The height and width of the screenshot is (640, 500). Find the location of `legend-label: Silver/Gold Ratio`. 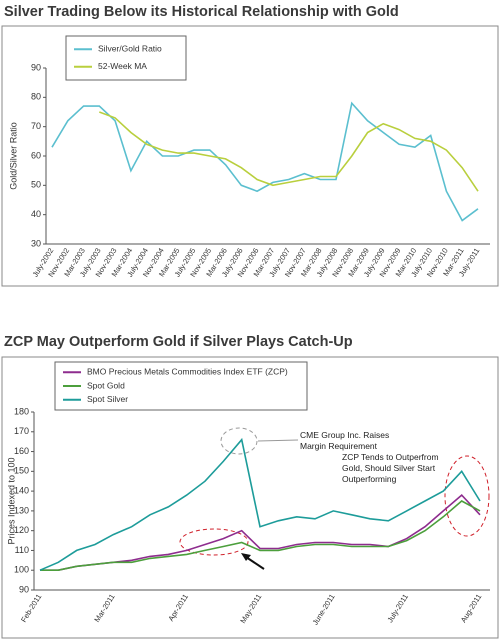

legend-label: Silver/Gold Ratio is located at coordinates (130, 48).